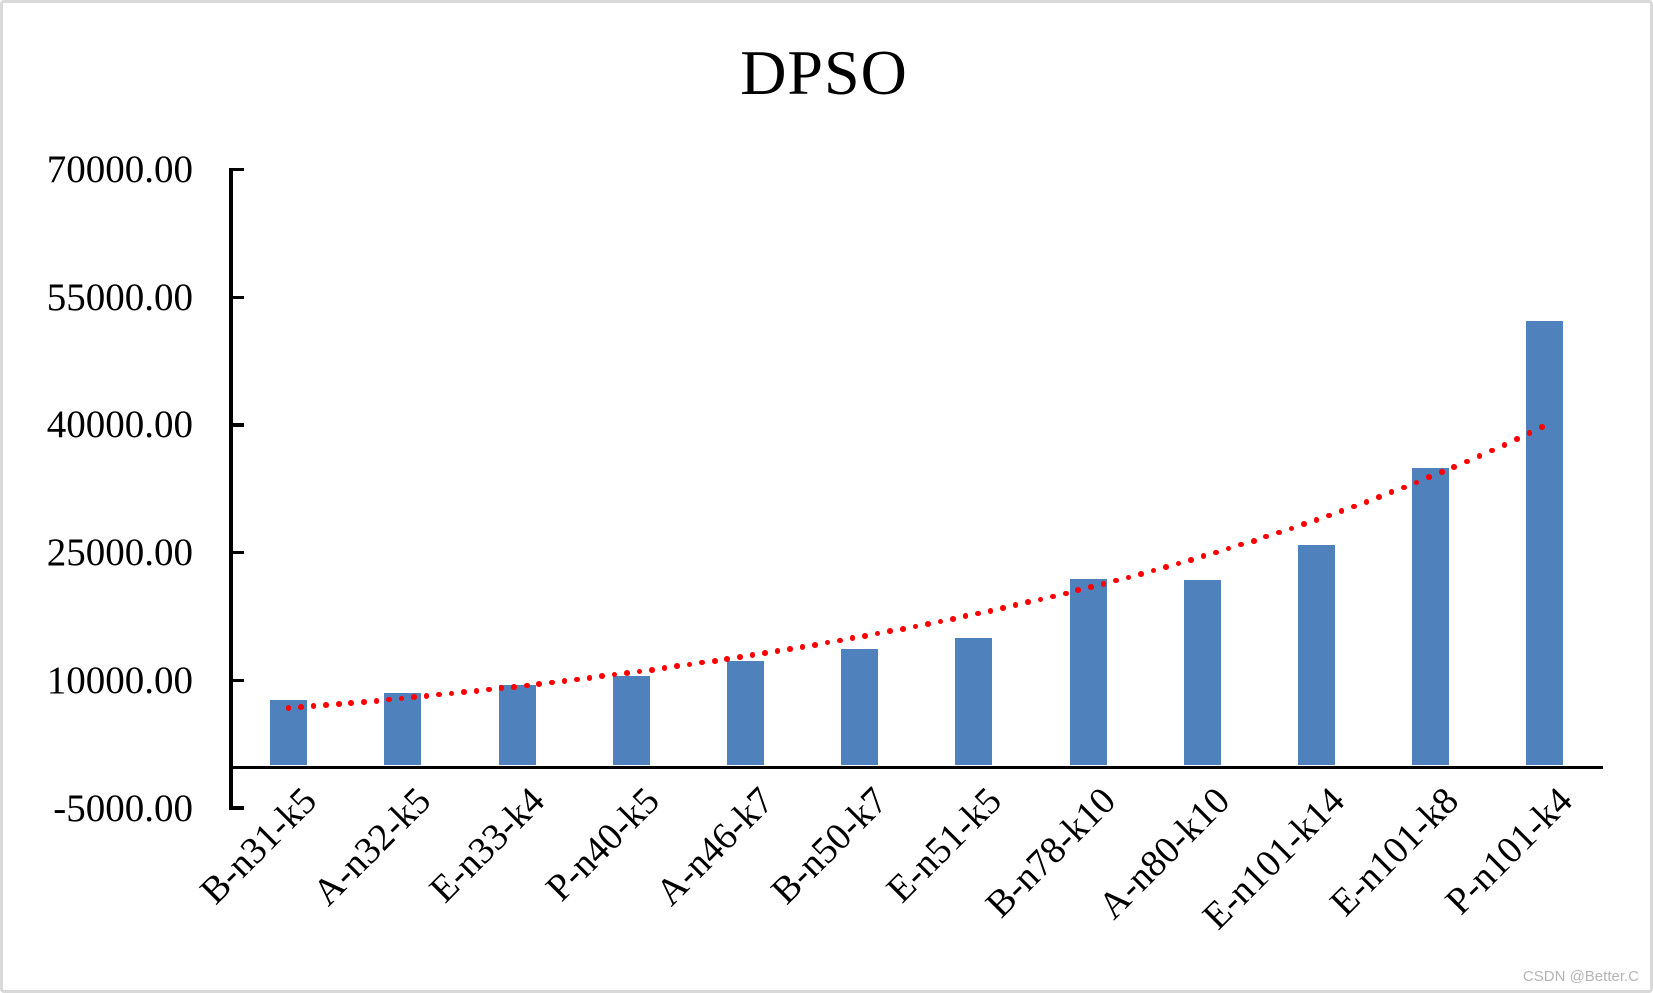 This screenshot has height=993, width=1653. I want to click on y-axis-label: 55000.00, so click(119, 297).